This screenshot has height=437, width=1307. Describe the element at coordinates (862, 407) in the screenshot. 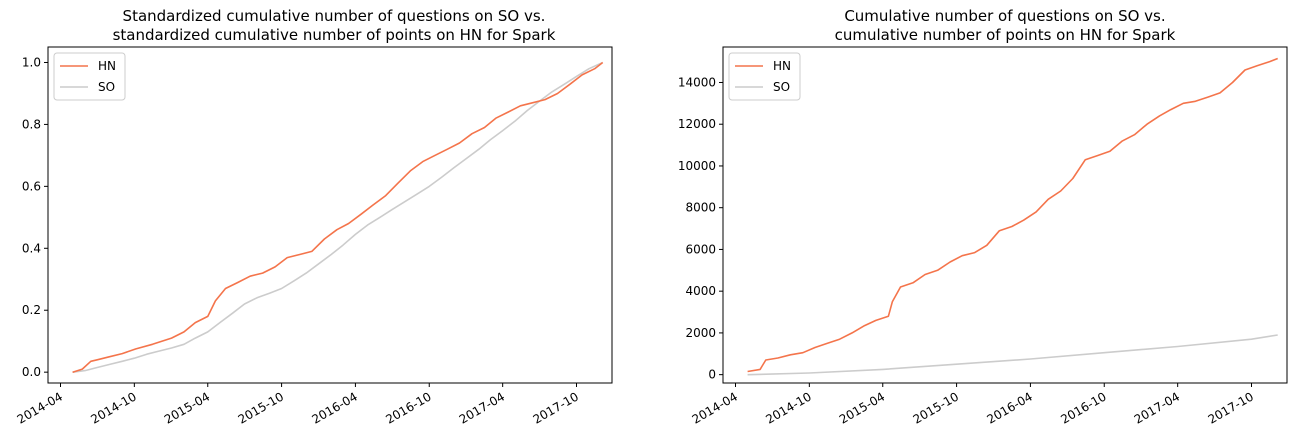

I see `right-chart-x-tick-label: 2015-04` at that location.